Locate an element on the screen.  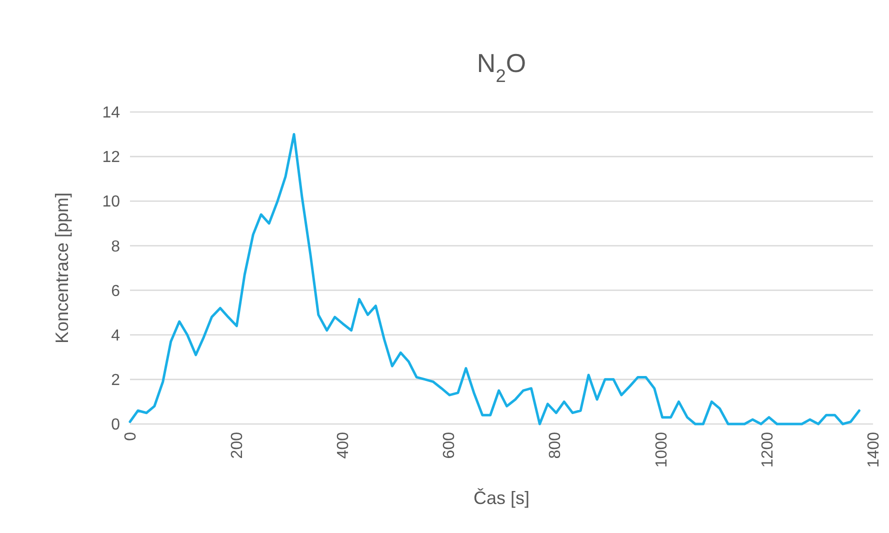
y-tick-label: 2 is located at coordinates (115, 381).